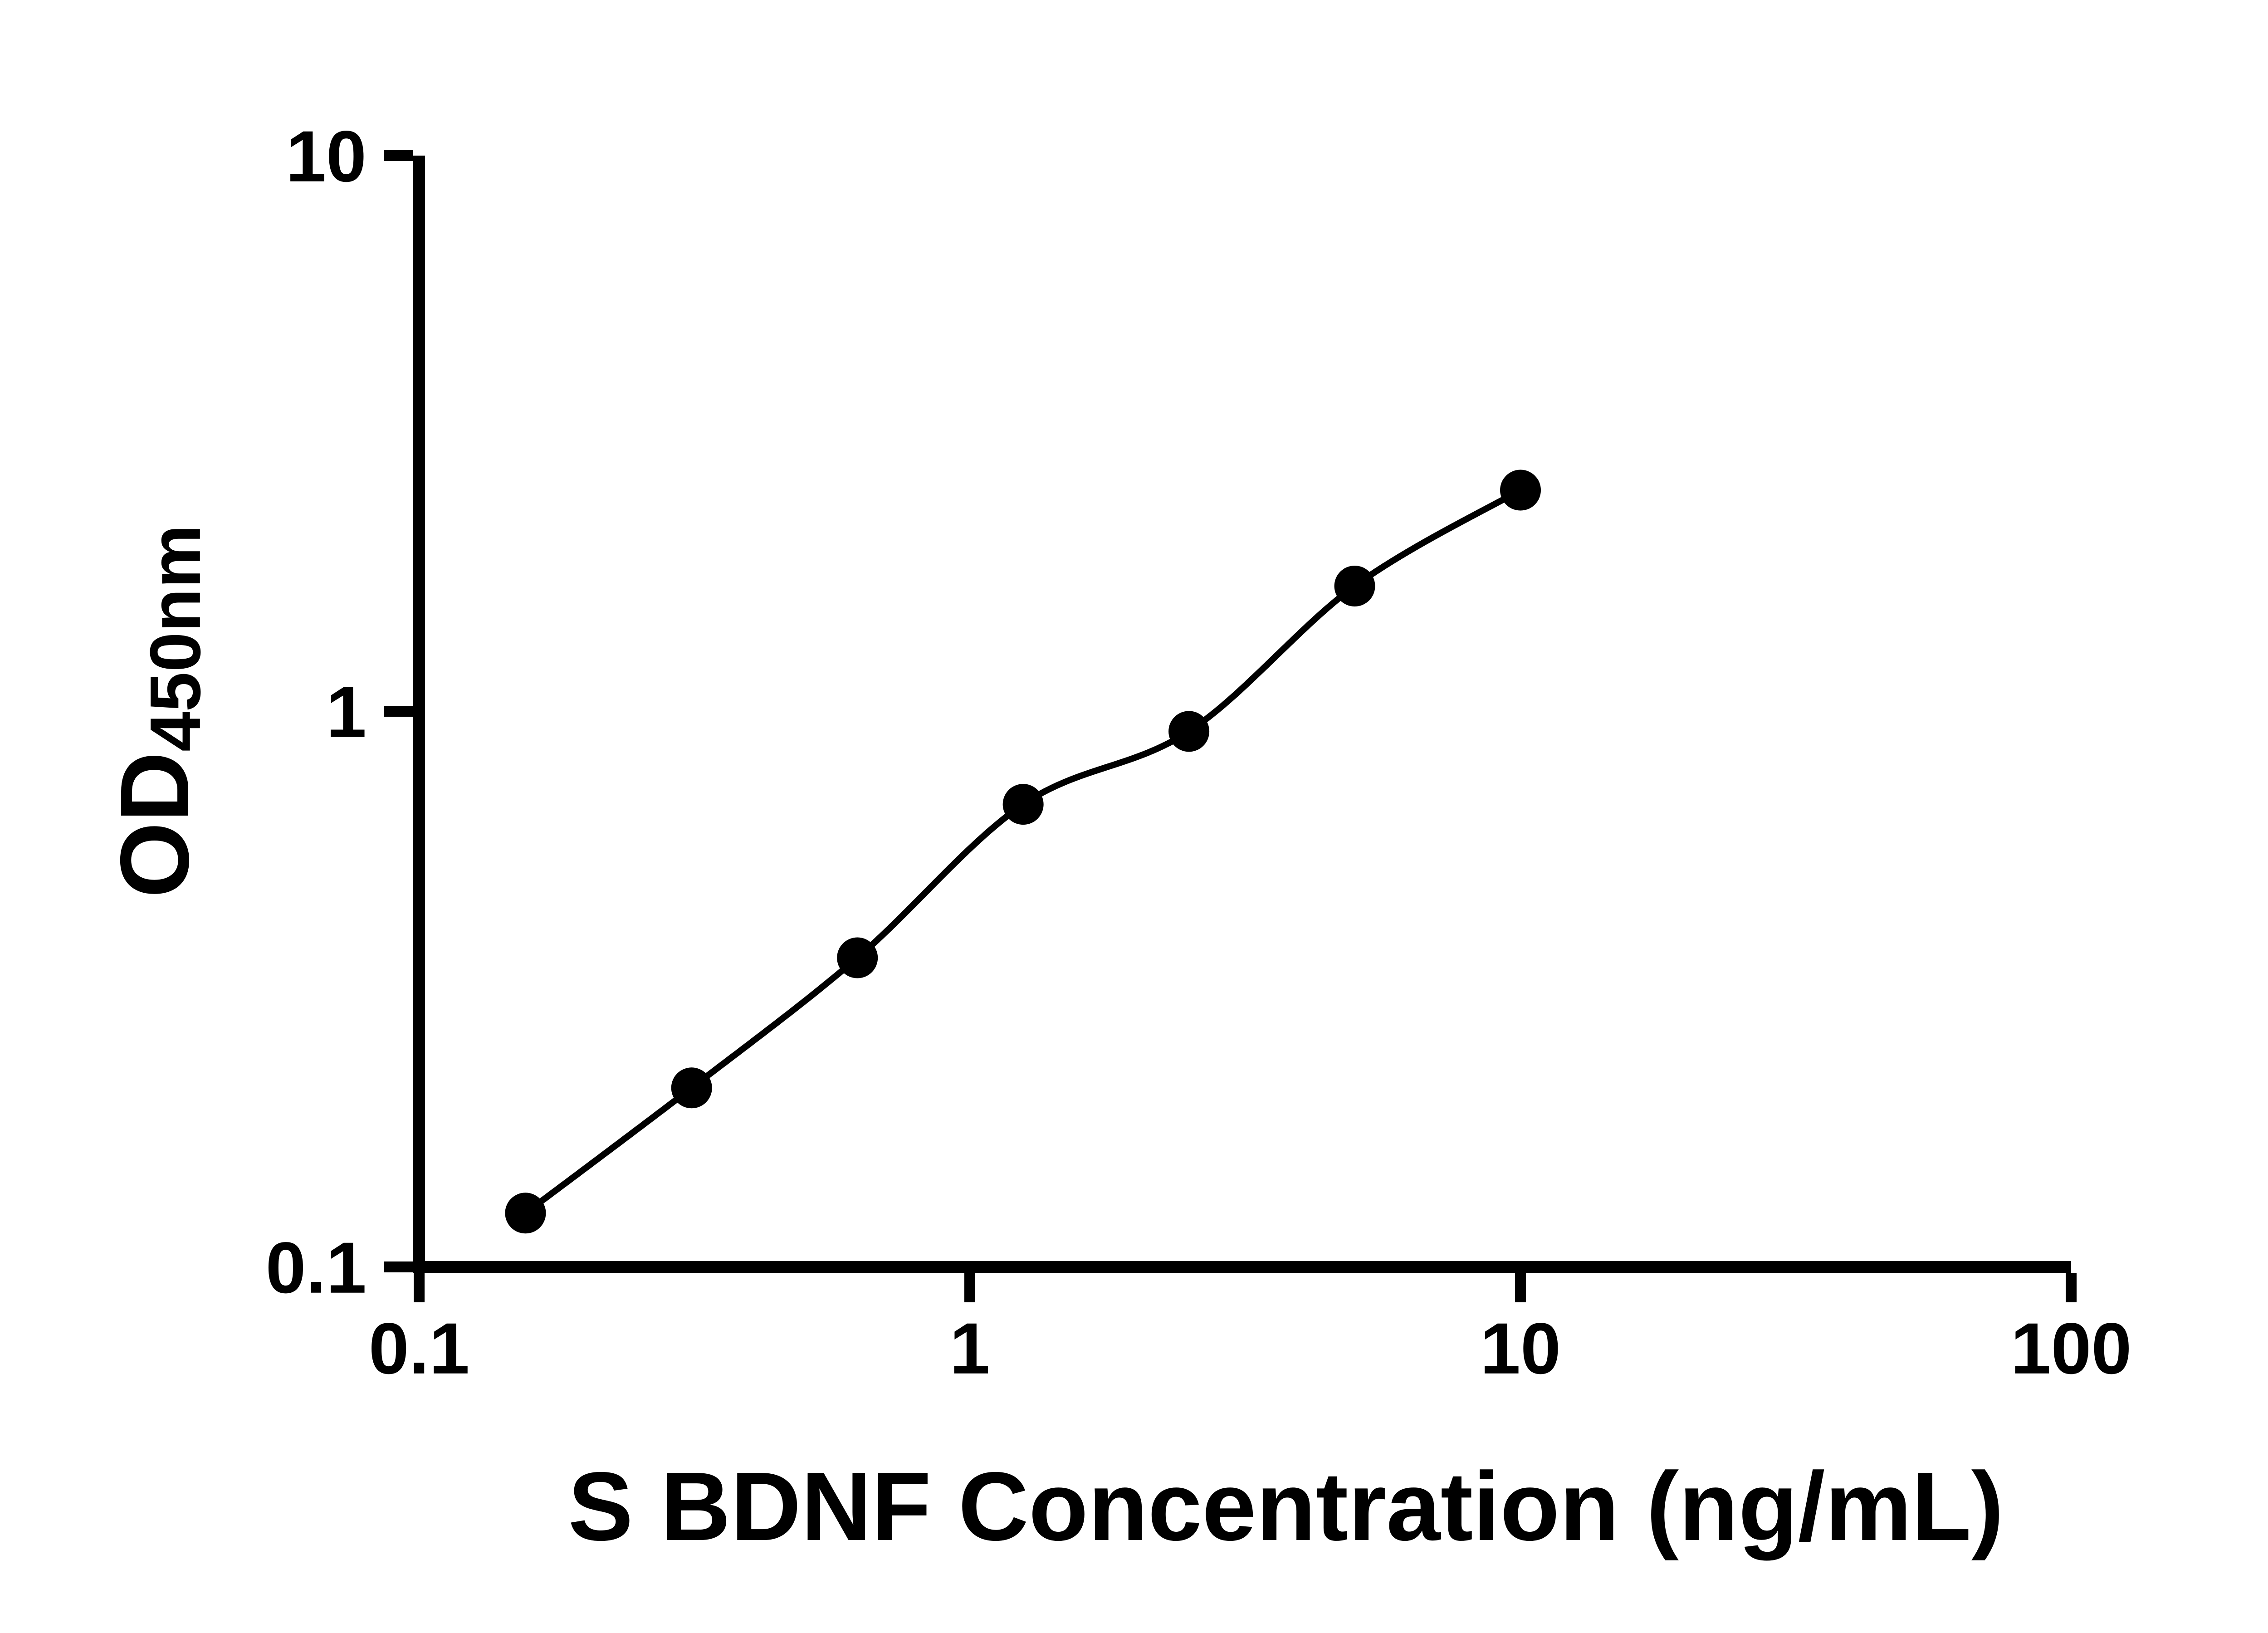 The height and width of the screenshot is (1633, 2268). I want to click on x-tick-label: 0.1, so click(419, 1348).